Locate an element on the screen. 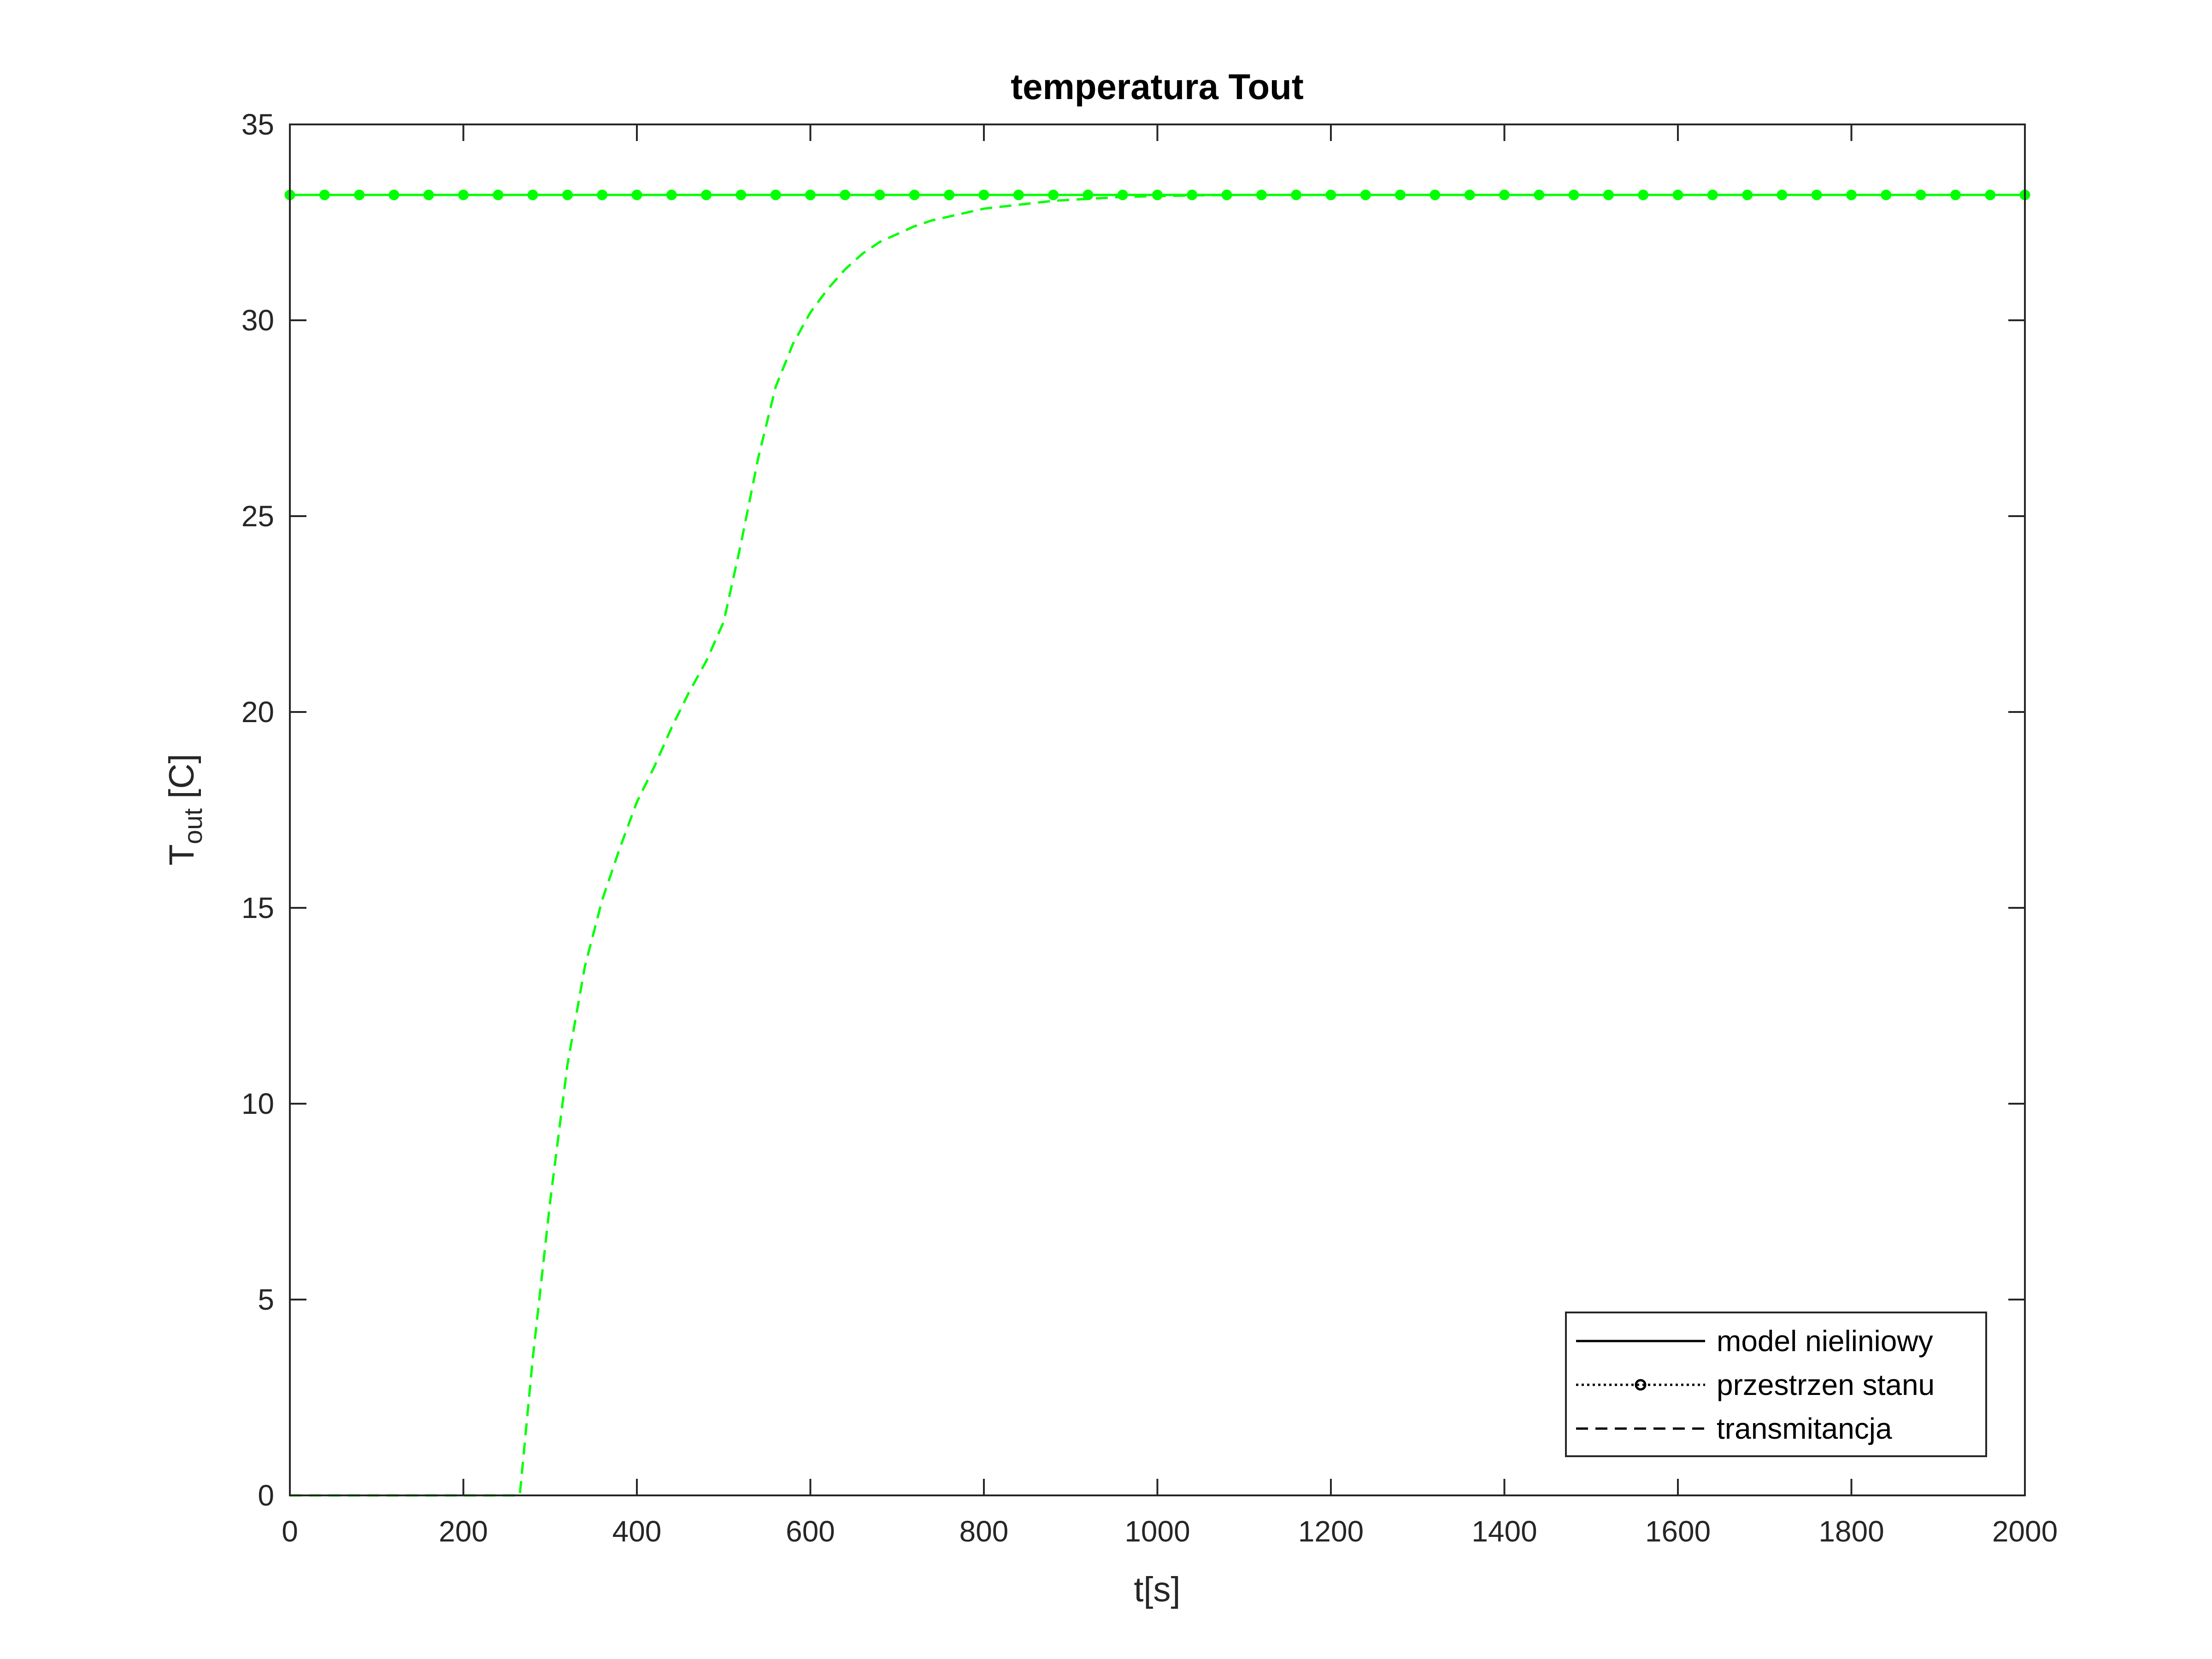 The height and width of the screenshot is (1659, 2212). x-tick-label: 800 is located at coordinates (984, 1531).